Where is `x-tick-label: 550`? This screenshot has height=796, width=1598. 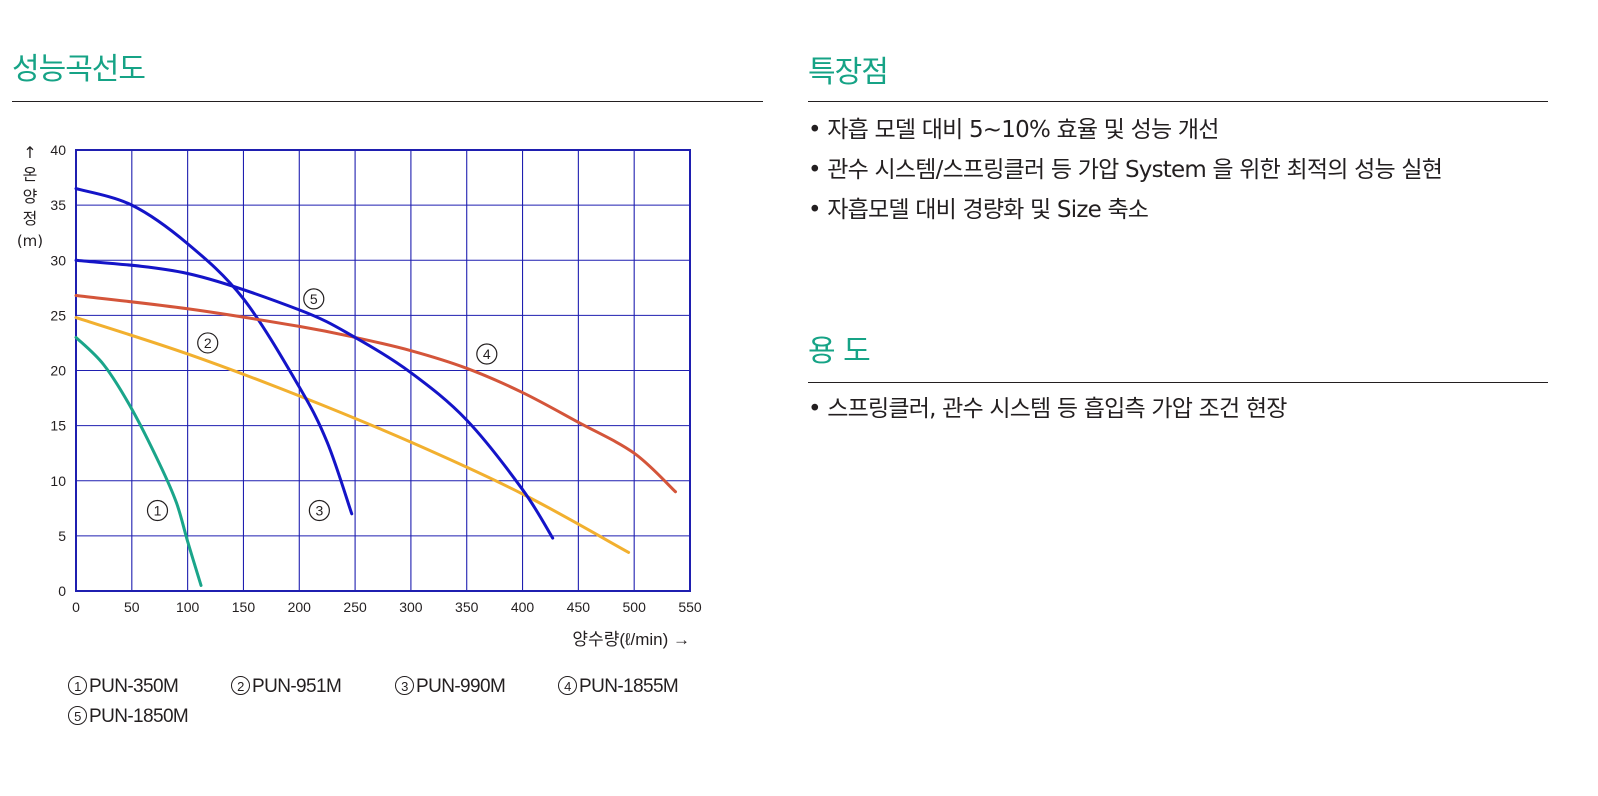
x-tick-label: 550 is located at coordinates (690, 607).